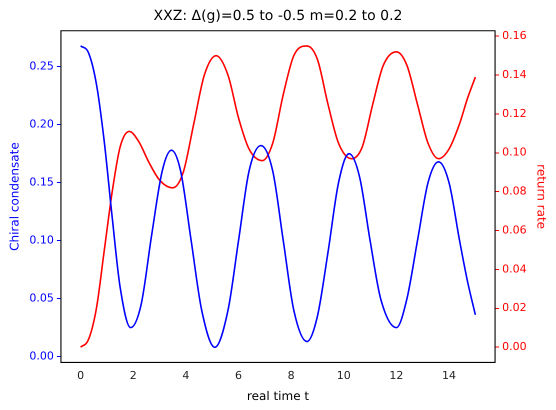 The width and height of the screenshot is (556, 410). I want to click on chart-title: XXZ: Δ(g)=0.5 to -0.5 m=0.2 to 0.2, so click(278, 16).